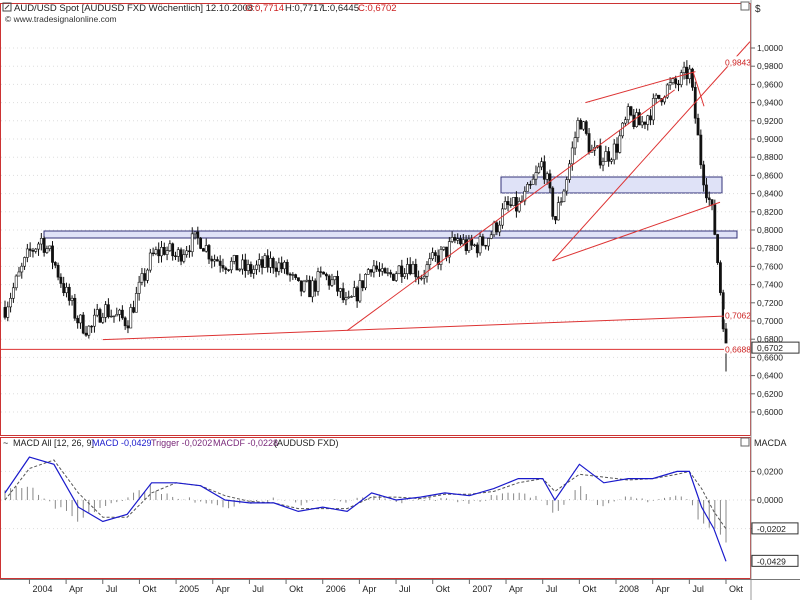 The image size is (800, 605). Describe the element at coordinates (770, 321) in the screenshot. I see `price-tick-label: 0,7000` at that location.